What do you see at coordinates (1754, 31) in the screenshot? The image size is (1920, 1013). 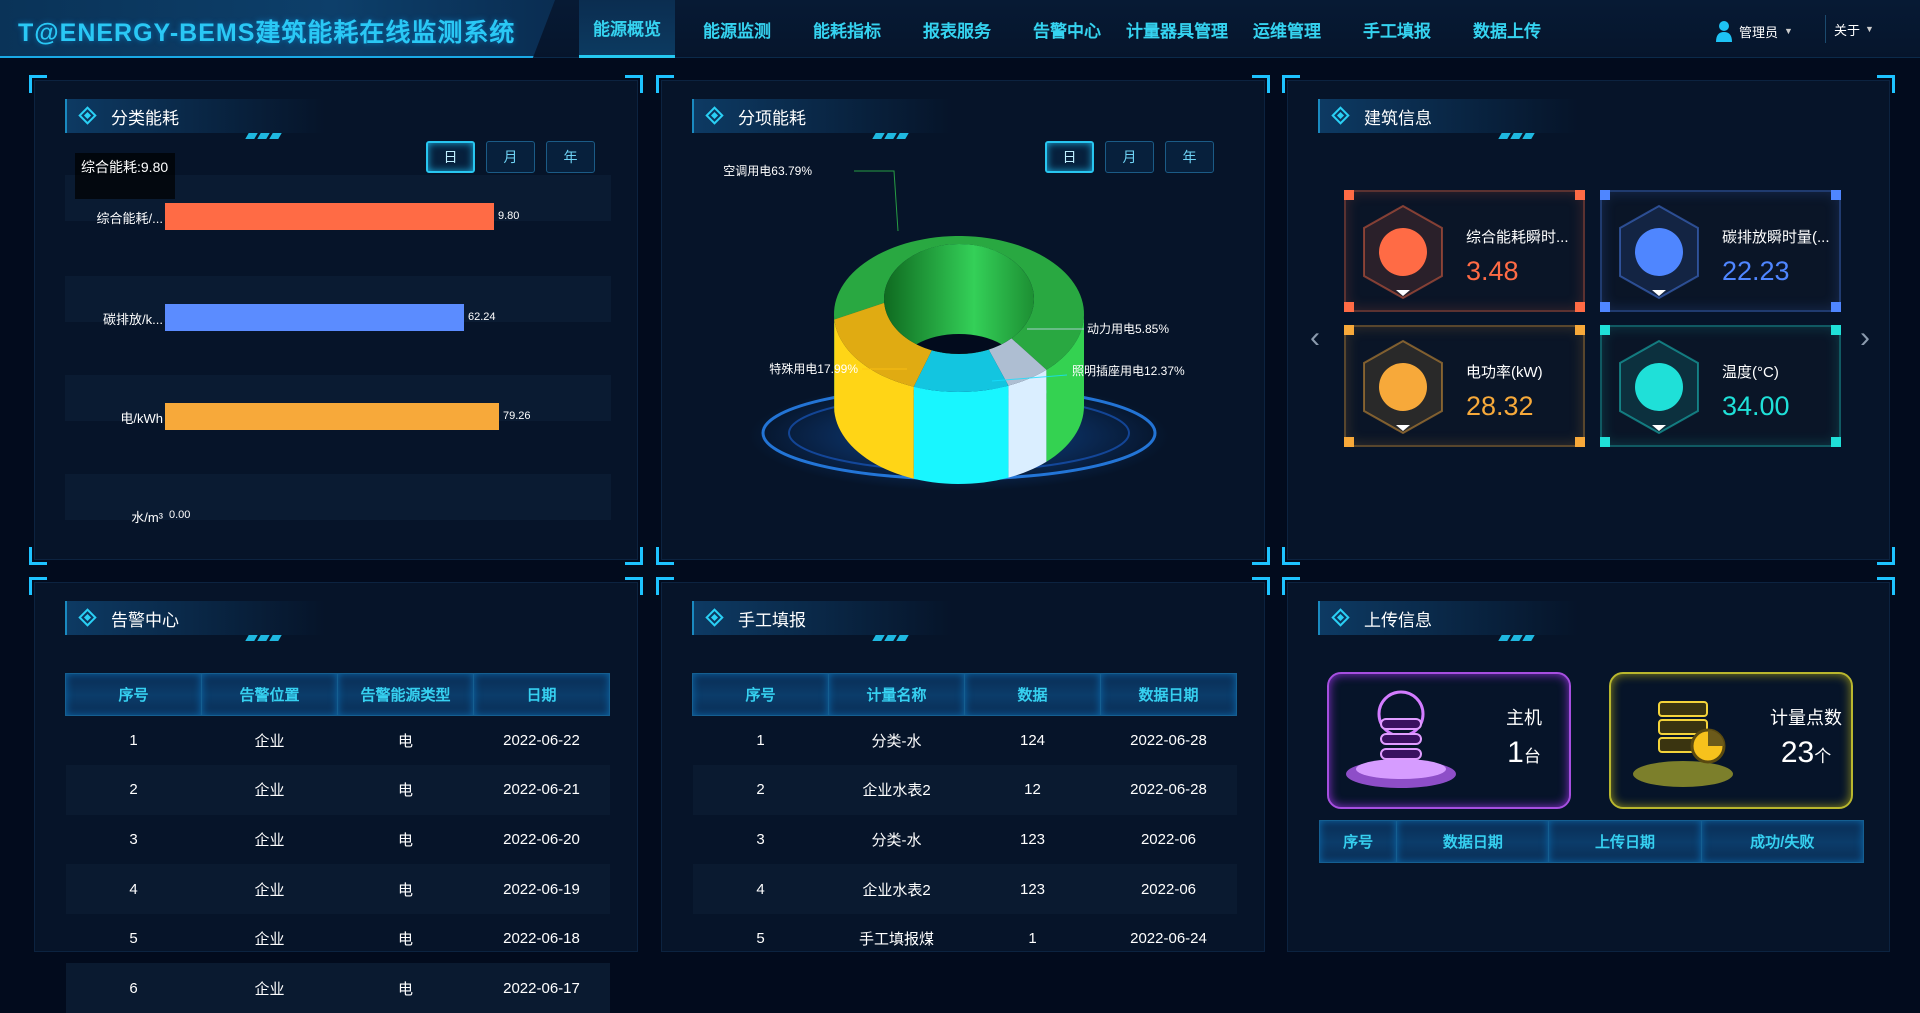 I see `user-menu: 管理员 ▼` at bounding box center [1754, 31].